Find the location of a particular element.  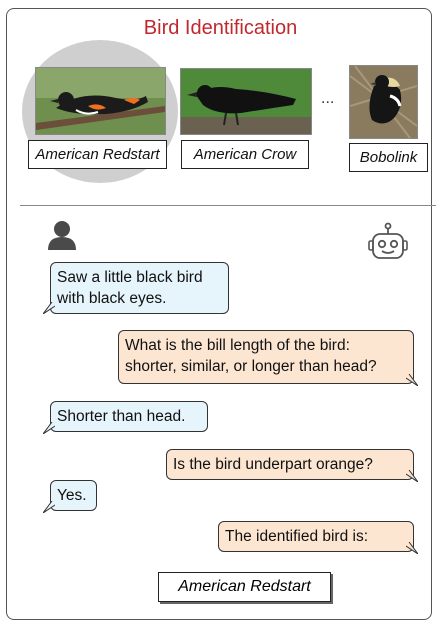

figure-title: Bird Identification is located at coordinates (220, 28).